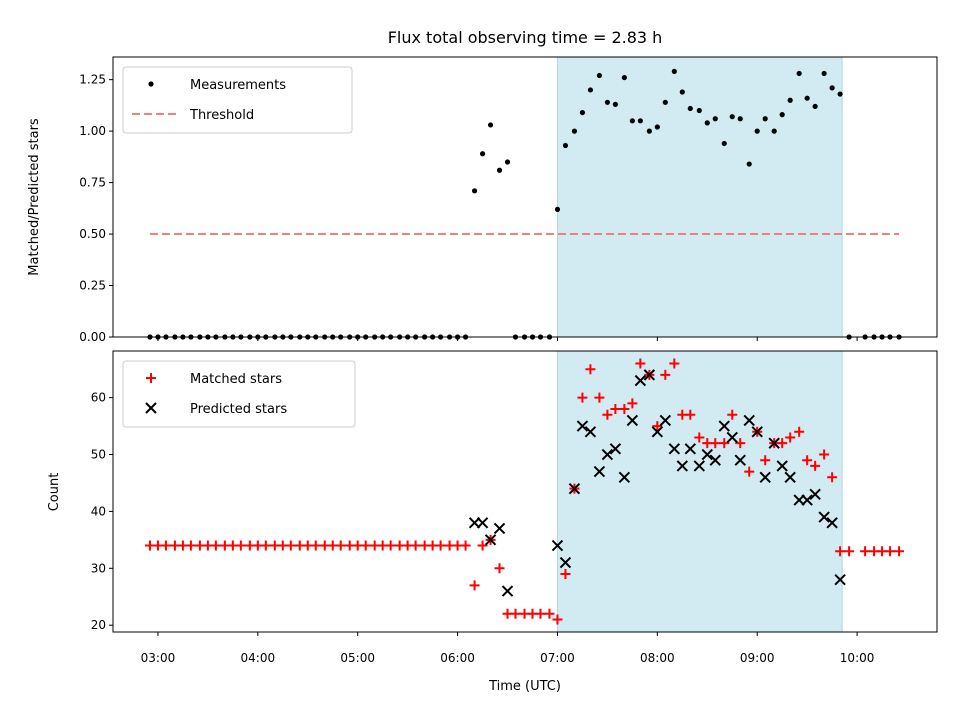 The width and height of the screenshot is (960, 720). What do you see at coordinates (92, 183) in the screenshot?
I see `top-ytick-label: 0.75` at bounding box center [92, 183].